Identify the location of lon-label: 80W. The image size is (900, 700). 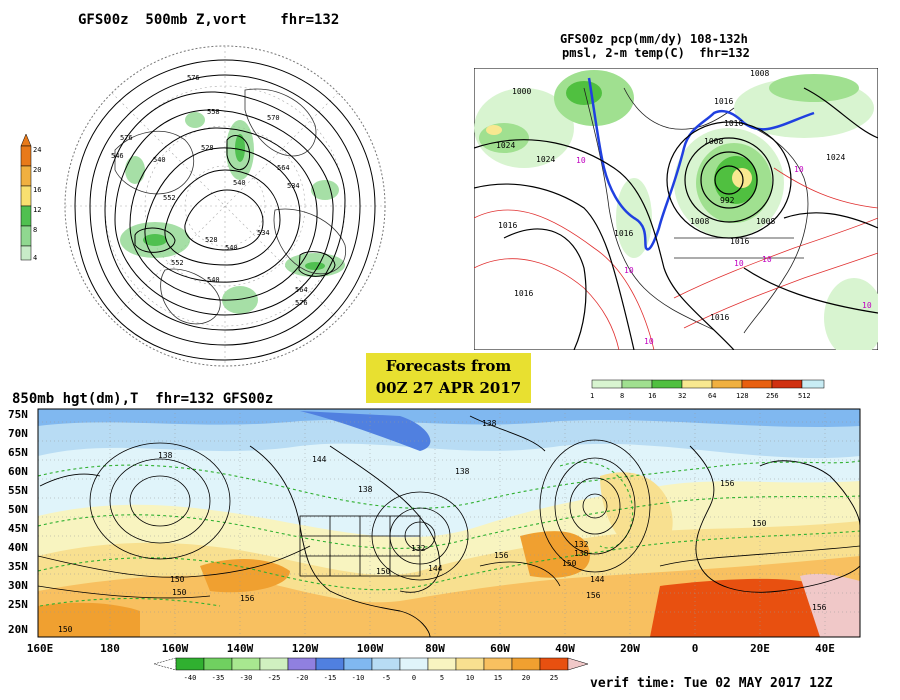
(435, 648).